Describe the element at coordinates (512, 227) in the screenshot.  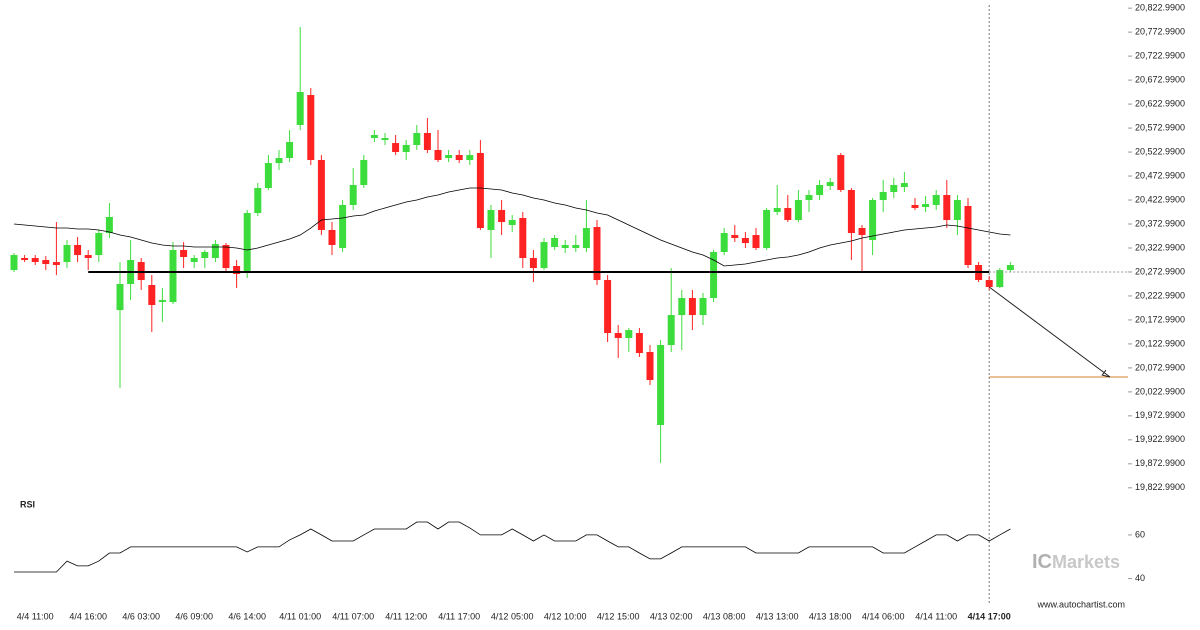
I see `moving-average` at that location.